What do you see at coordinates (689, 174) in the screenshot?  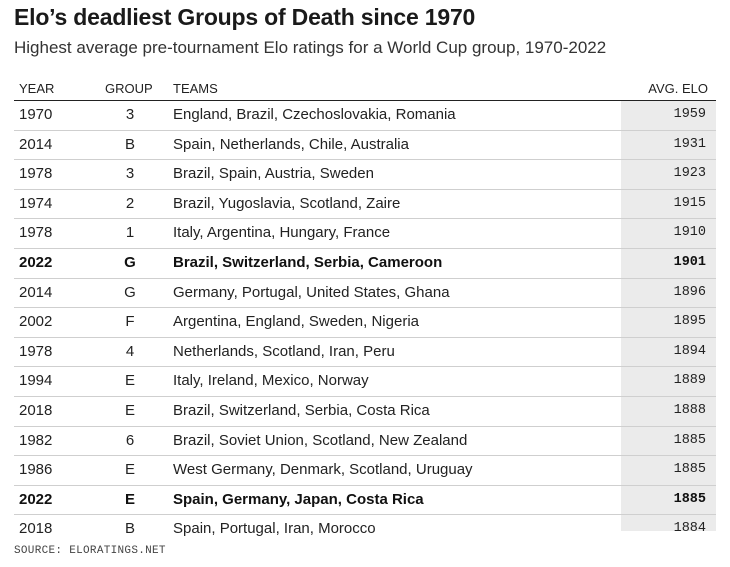 I see `cell-avg-elo: 1923` at bounding box center [689, 174].